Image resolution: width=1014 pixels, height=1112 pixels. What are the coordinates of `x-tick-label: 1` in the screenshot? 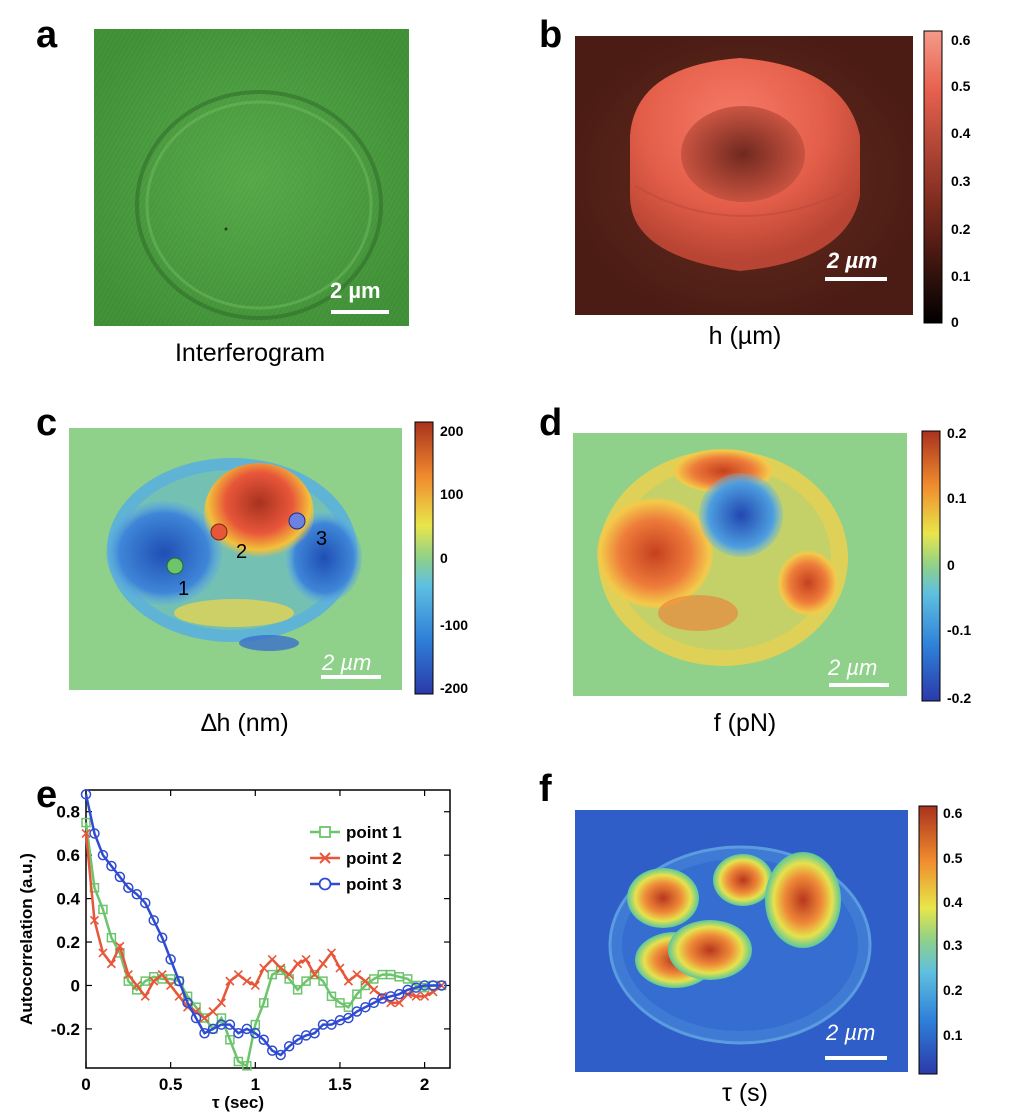 It's located at (255, 1084).